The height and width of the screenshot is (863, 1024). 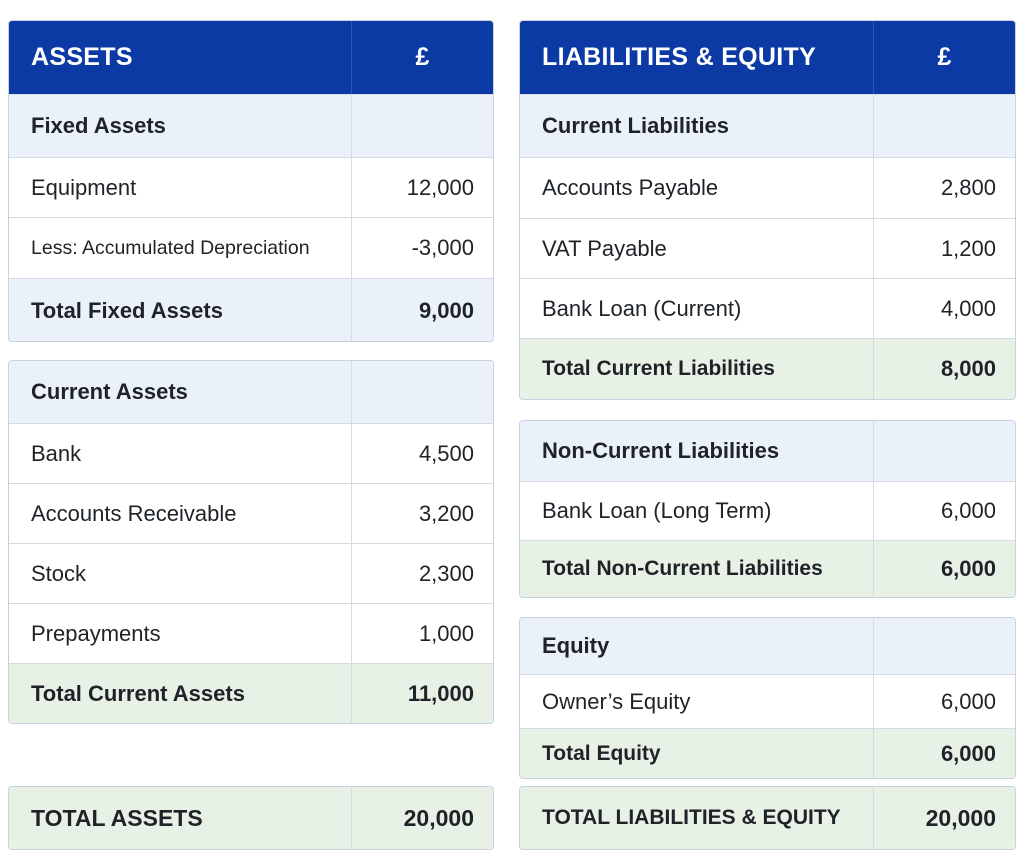 I want to click on row-amount: 1,200, so click(x=944, y=248).